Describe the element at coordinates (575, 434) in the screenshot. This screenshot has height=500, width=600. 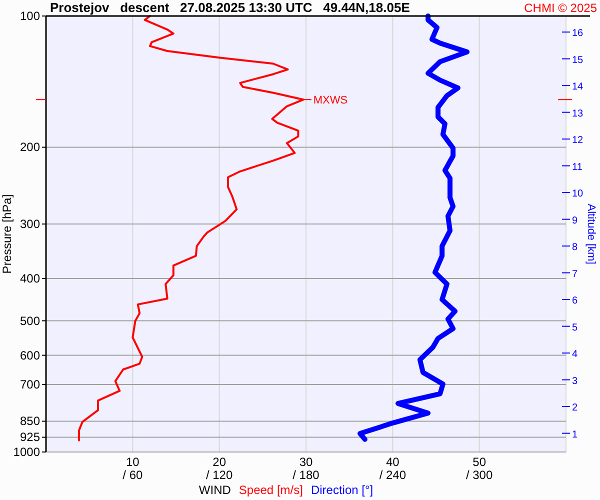
I see `y2-tick-label: 1` at that location.